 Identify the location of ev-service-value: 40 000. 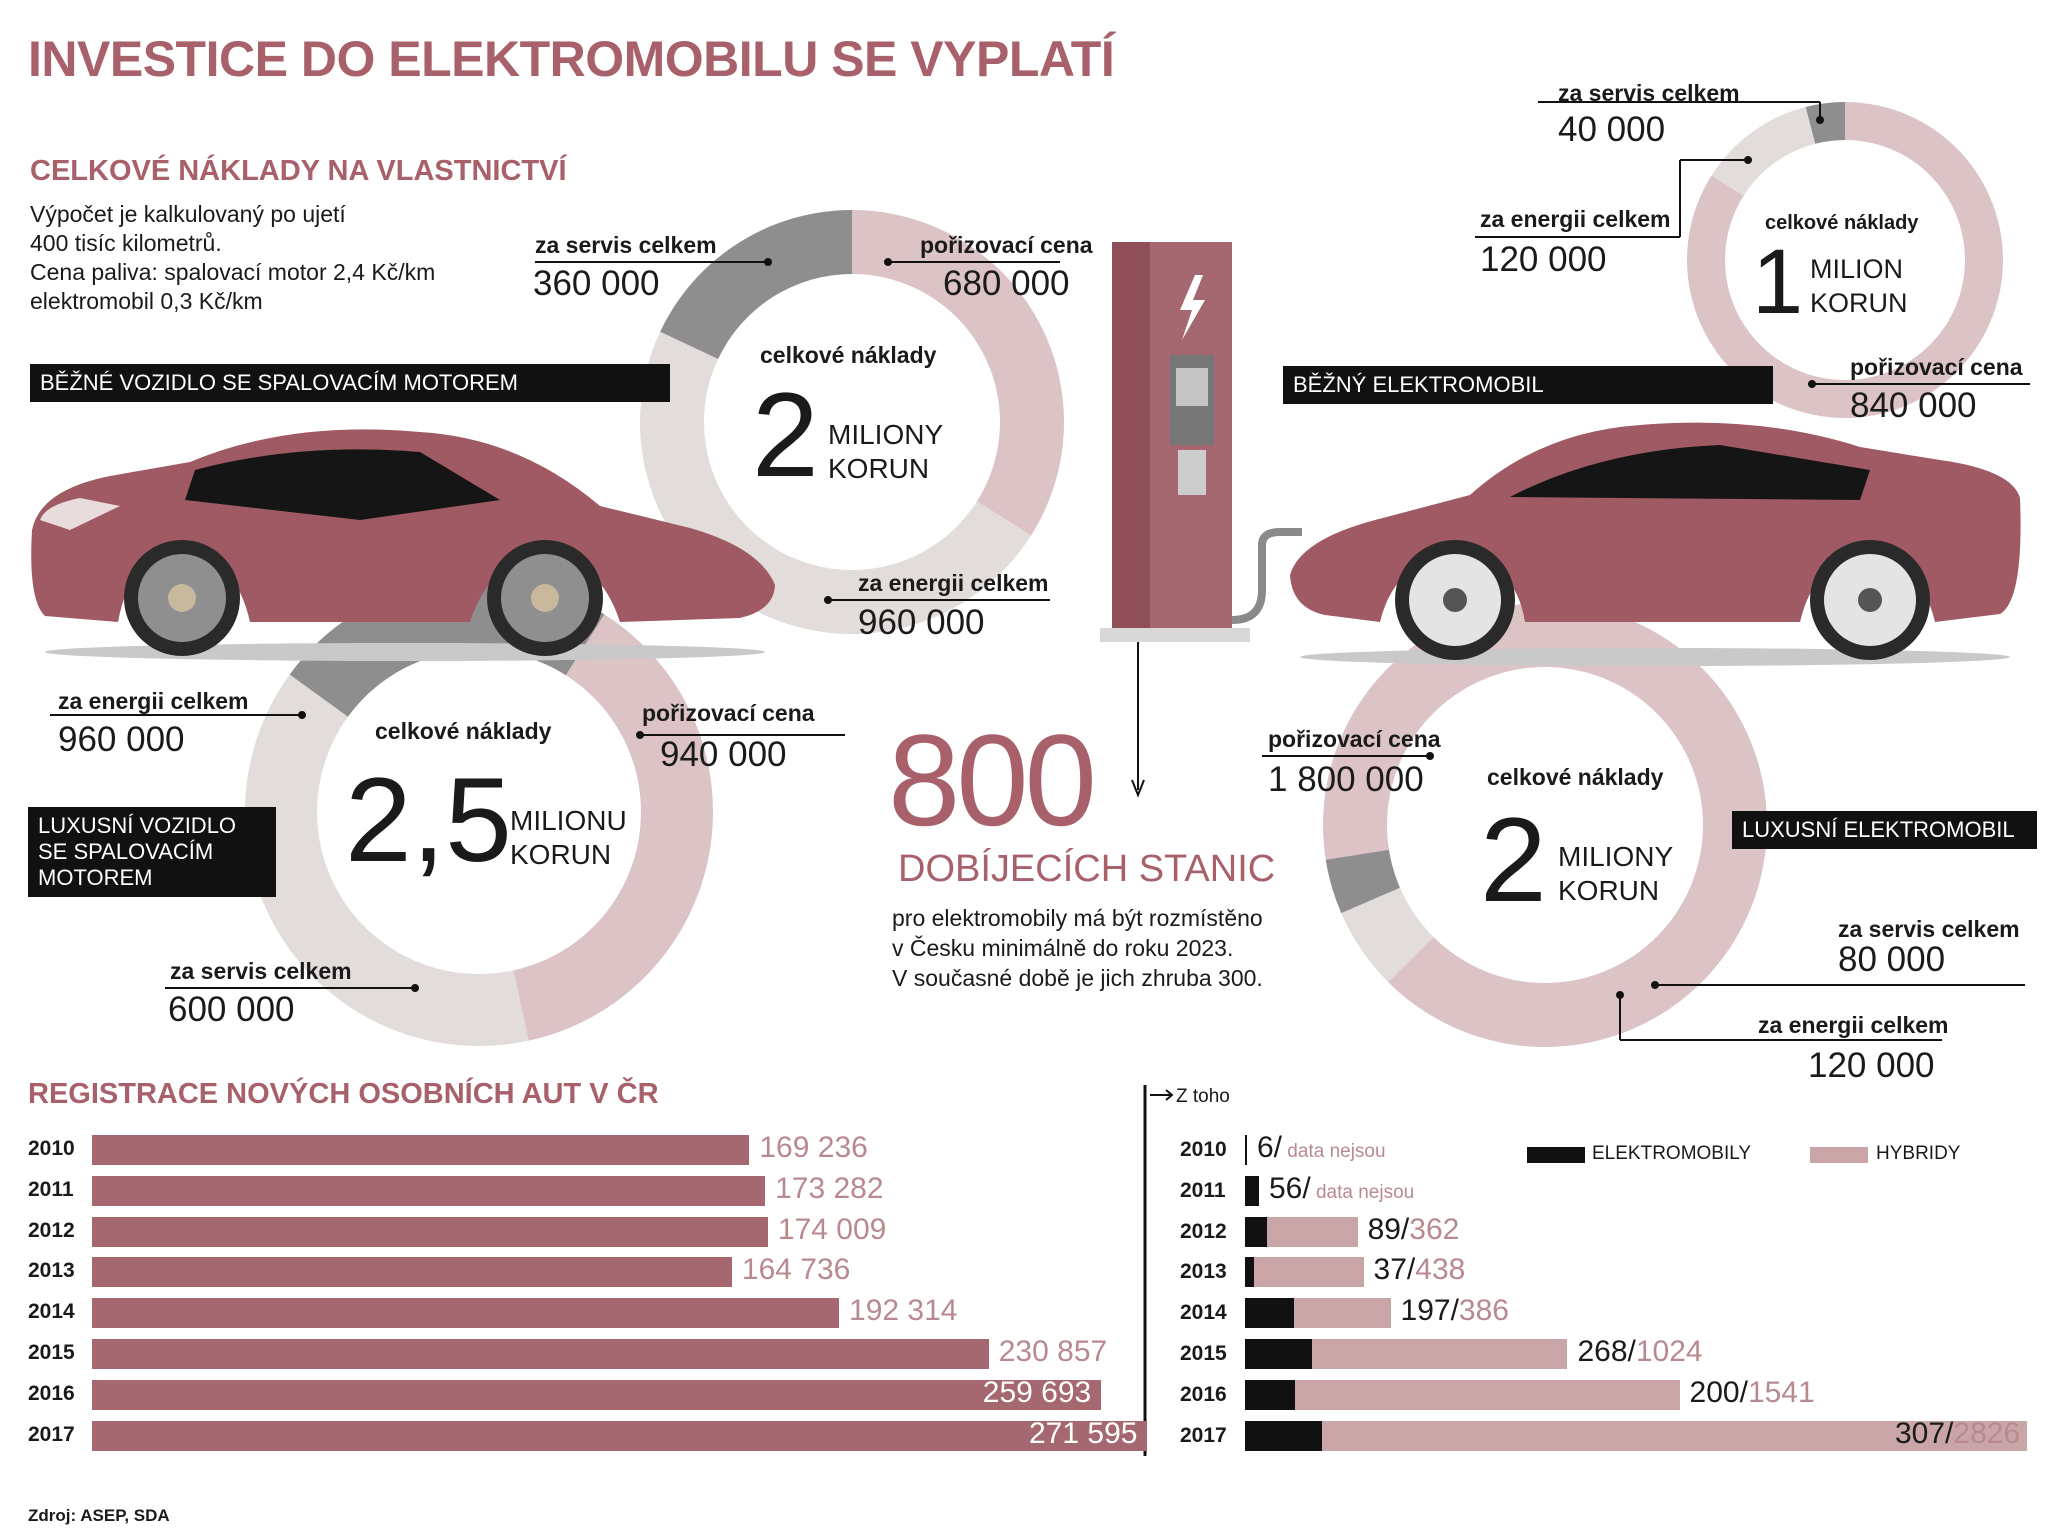
(1612, 129).